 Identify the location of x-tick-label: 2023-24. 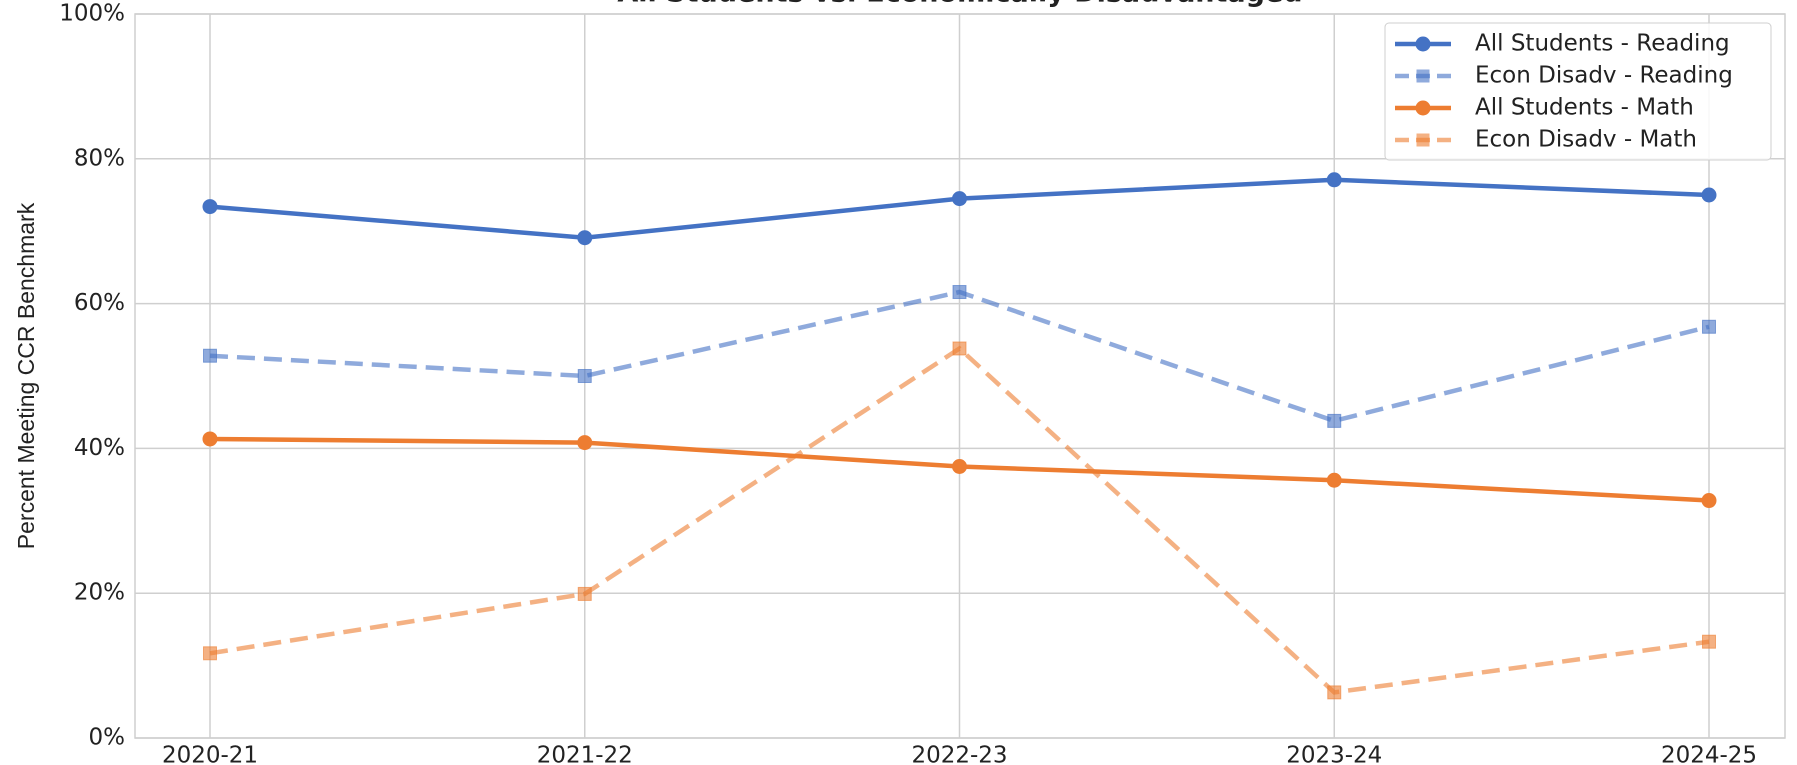
(1334, 754).